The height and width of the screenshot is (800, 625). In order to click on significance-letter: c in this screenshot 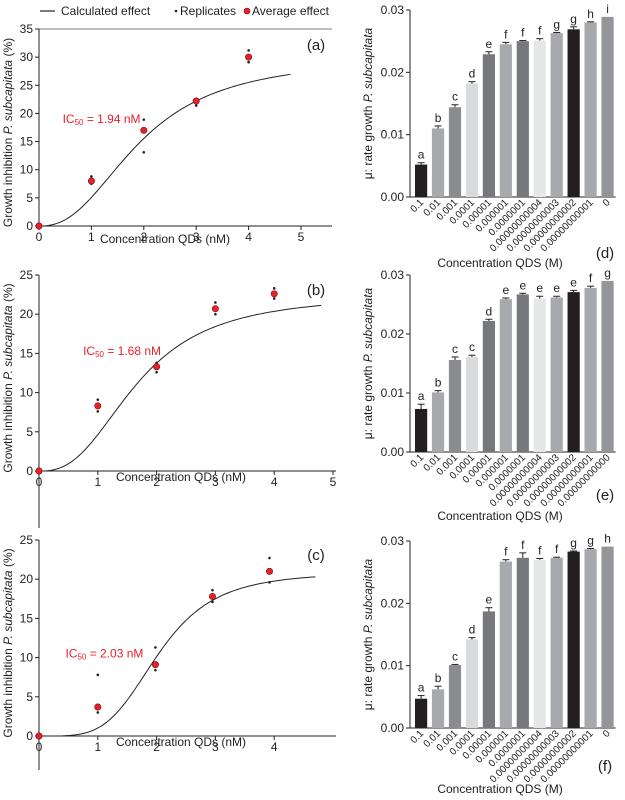, I will do `click(455, 97)`.